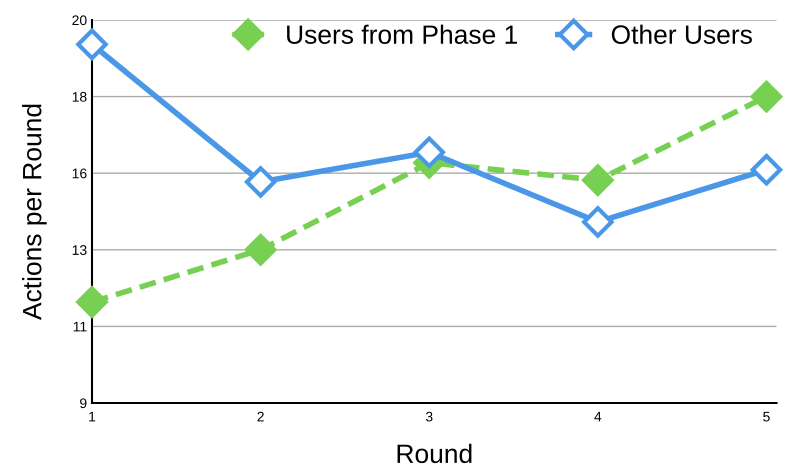 Image resolution: width=787 pixels, height=473 pixels. I want to click on legend-label: Users from Phase 1, so click(402, 34).